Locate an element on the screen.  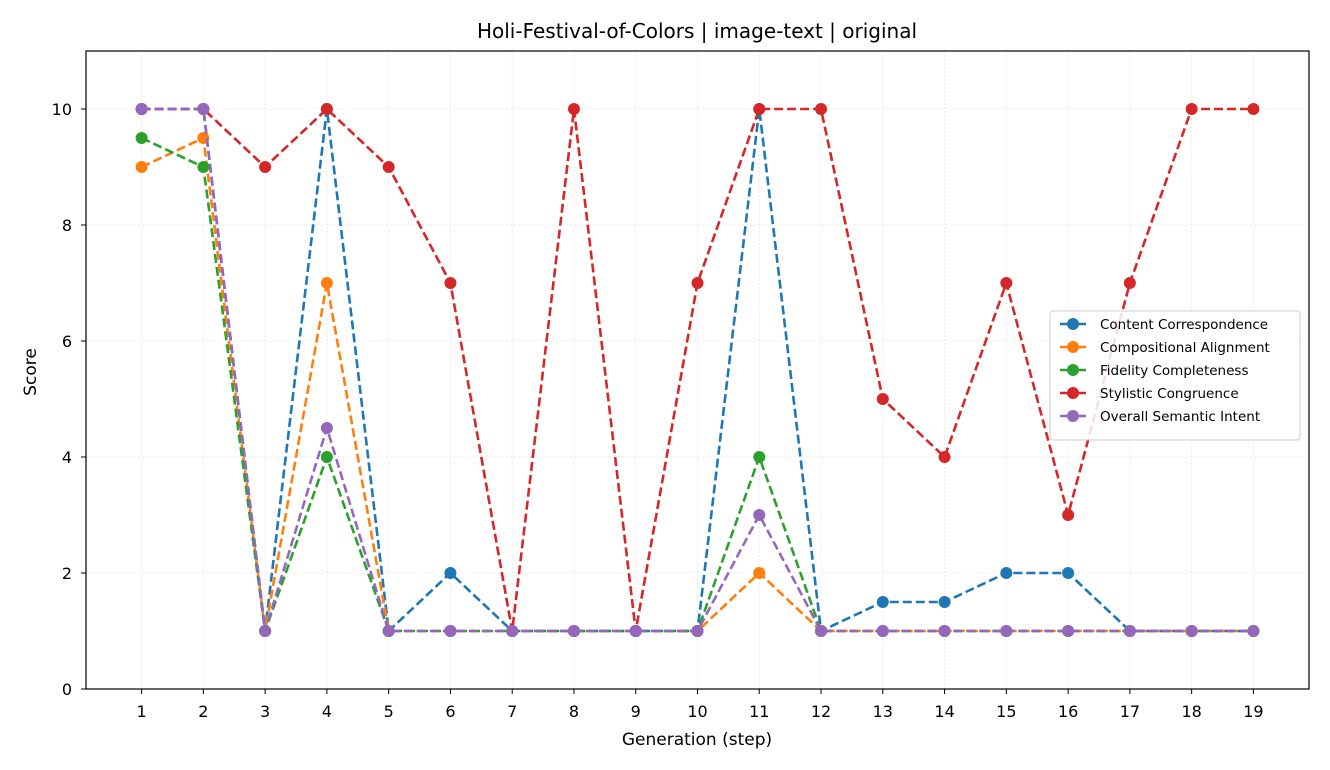
legend-label: Fidelity Completeness is located at coordinates (1174, 371).